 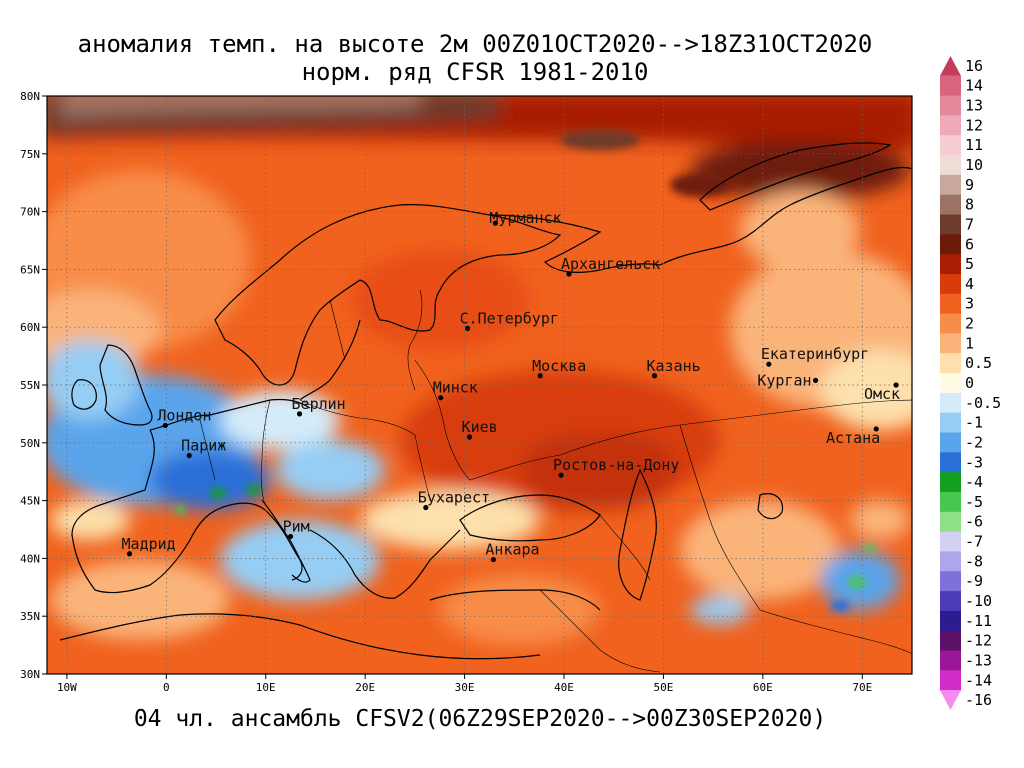 I want to click on city-label: Казань, so click(x=673, y=366).